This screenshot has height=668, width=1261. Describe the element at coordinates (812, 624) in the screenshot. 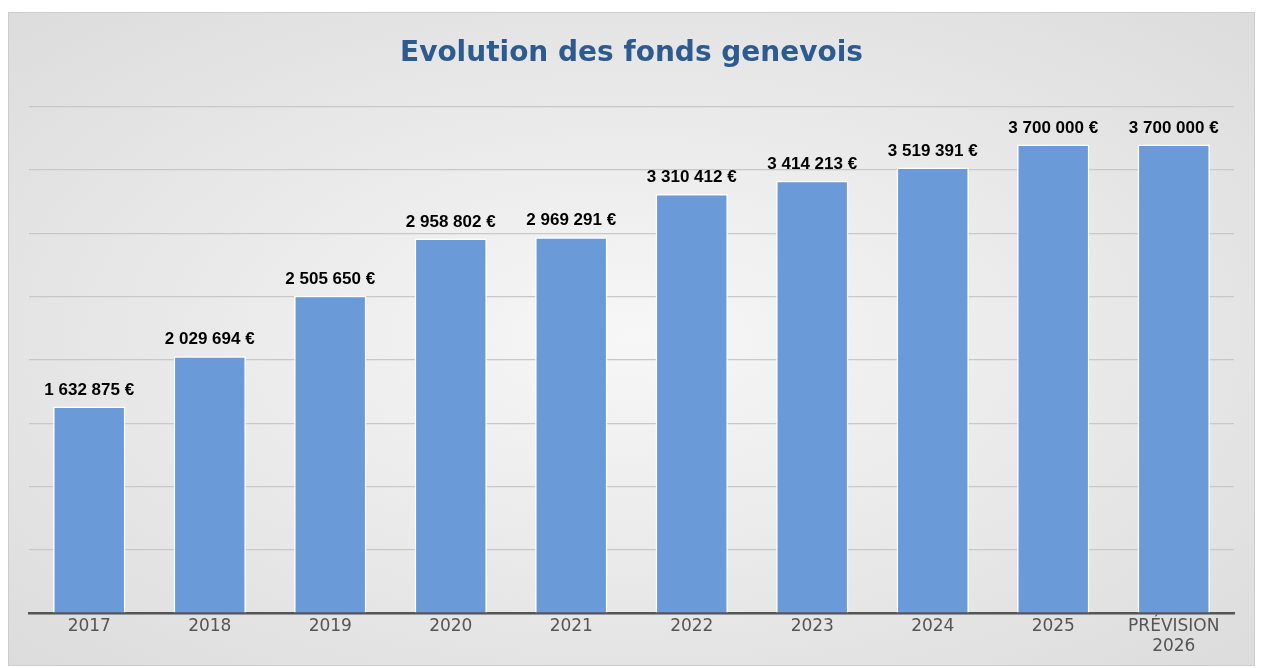

I see `x-tick-label: 2023` at that location.